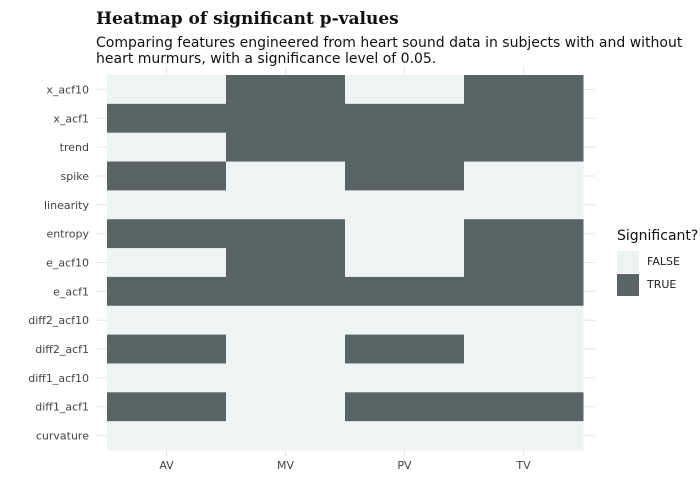 The image size is (700, 500). I want to click on heatmap-cell-e_acf10-PV, so click(405, 263).